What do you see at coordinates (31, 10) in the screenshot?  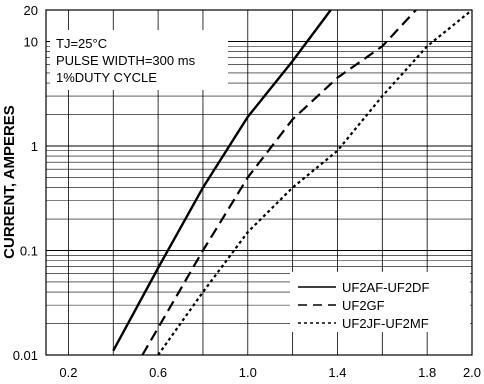 I see `y-tick-label: 20` at bounding box center [31, 10].